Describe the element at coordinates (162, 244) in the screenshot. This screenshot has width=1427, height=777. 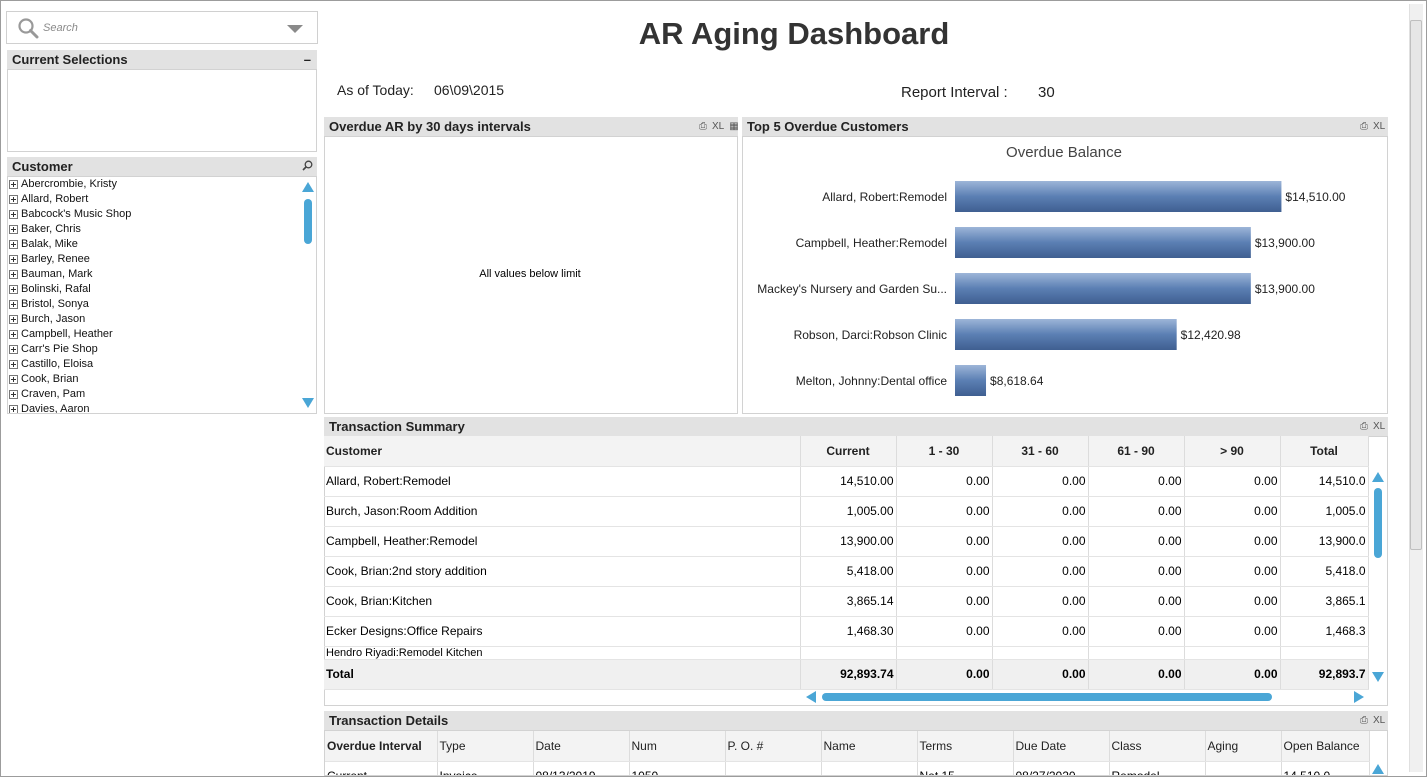
I see `list-item: Balak, Mike` at that location.